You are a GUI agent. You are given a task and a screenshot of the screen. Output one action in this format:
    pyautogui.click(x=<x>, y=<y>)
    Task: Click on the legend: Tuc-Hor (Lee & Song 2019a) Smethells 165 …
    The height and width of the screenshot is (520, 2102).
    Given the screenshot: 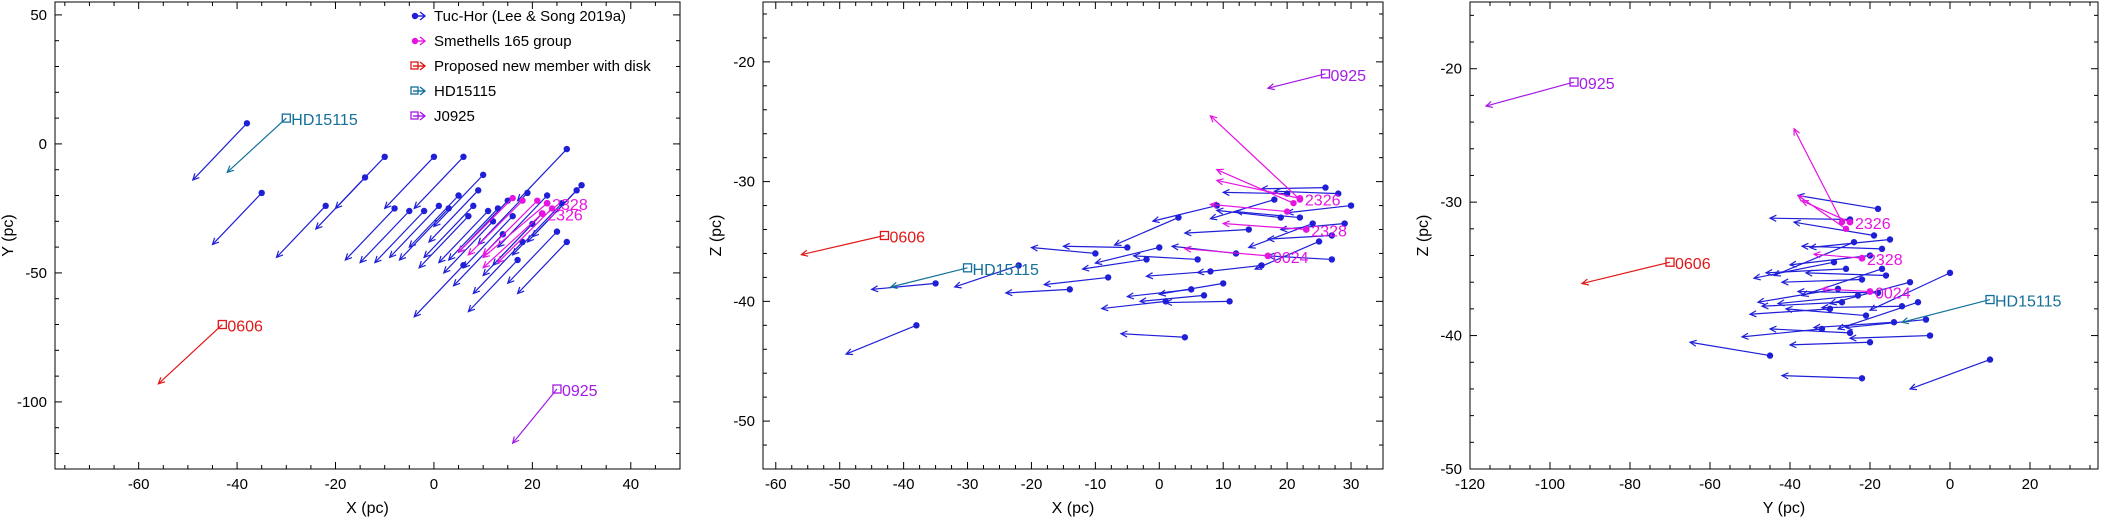 What is the action you would take?
    pyautogui.click(x=530, y=66)
    